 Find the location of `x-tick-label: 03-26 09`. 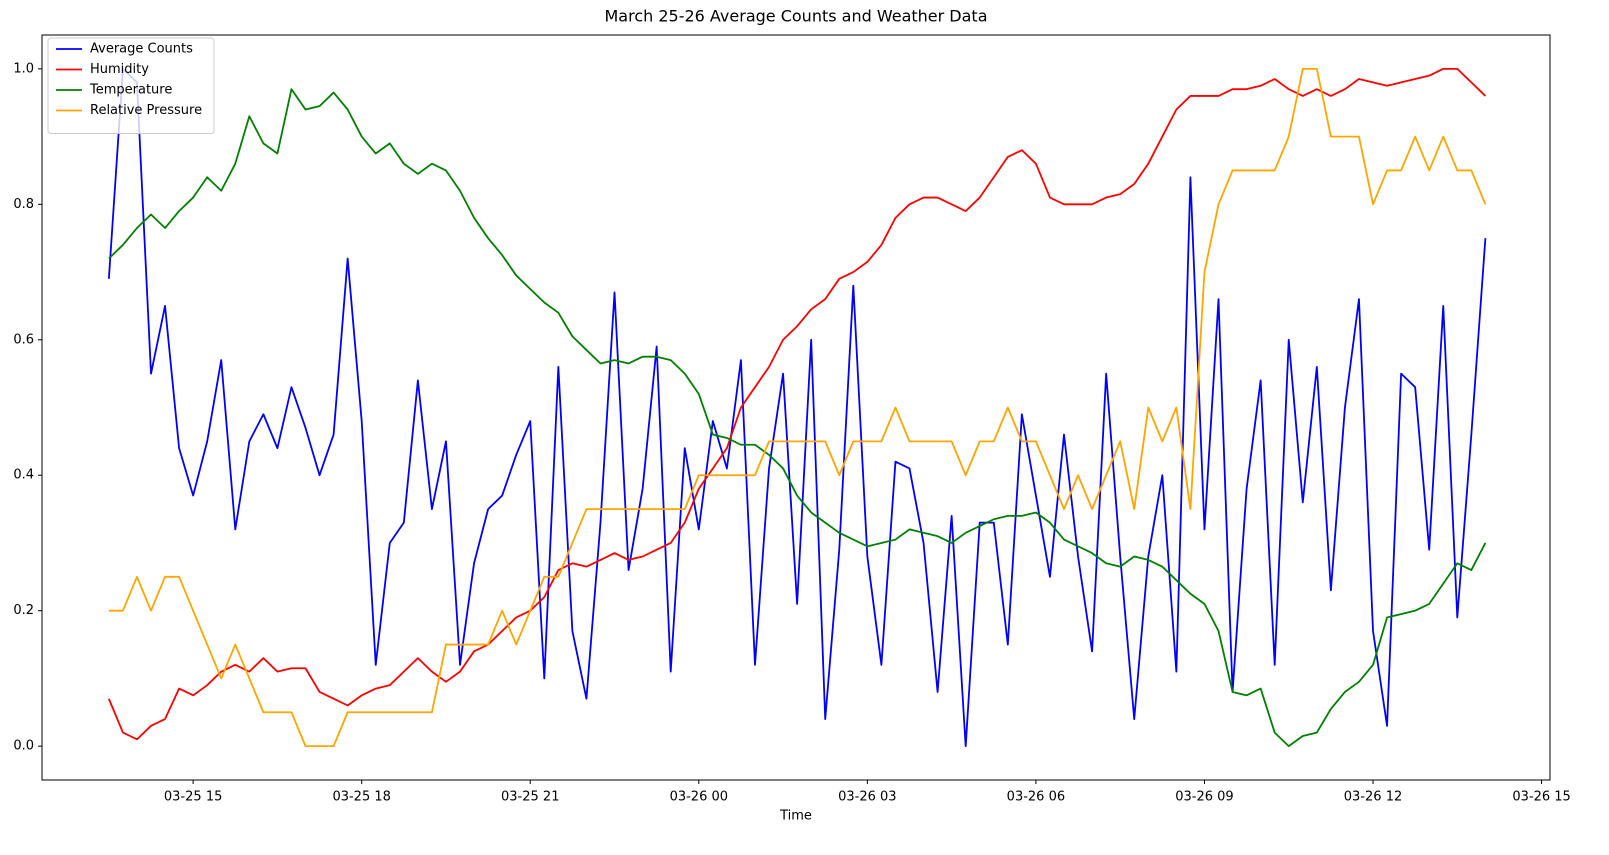

x-tick-label: 03-26 09 is located at coordinates (1204, 797).